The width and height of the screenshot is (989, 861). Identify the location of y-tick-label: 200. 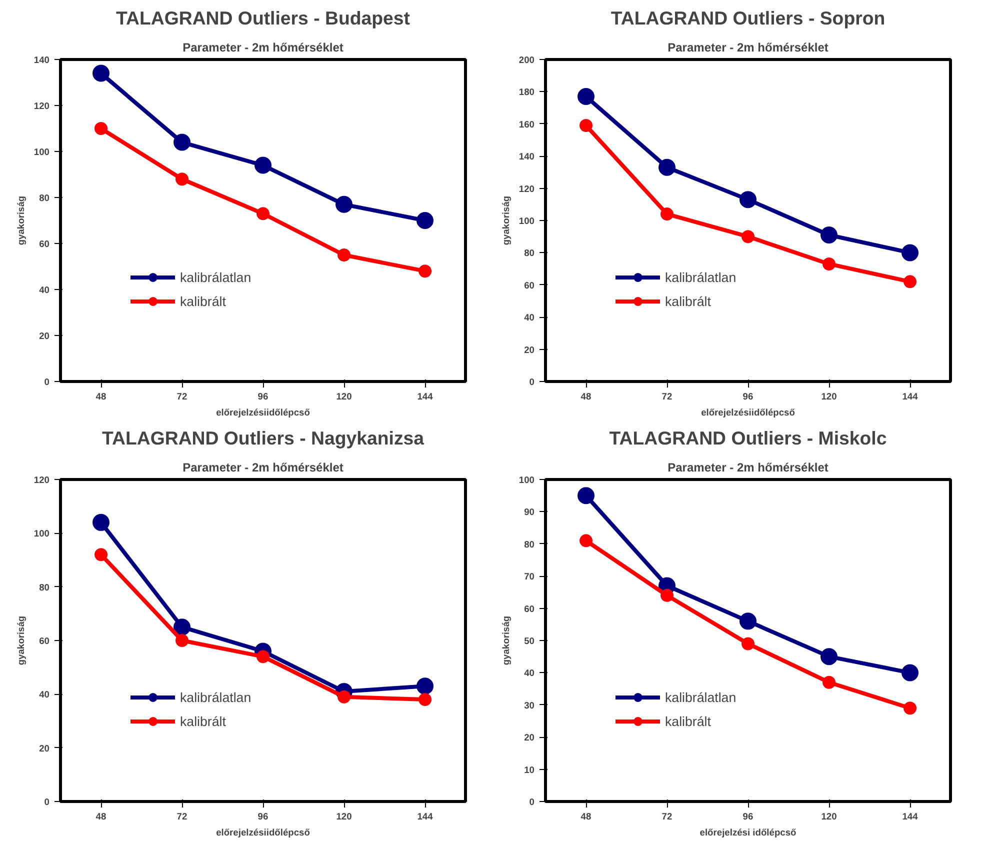
(526, 60).